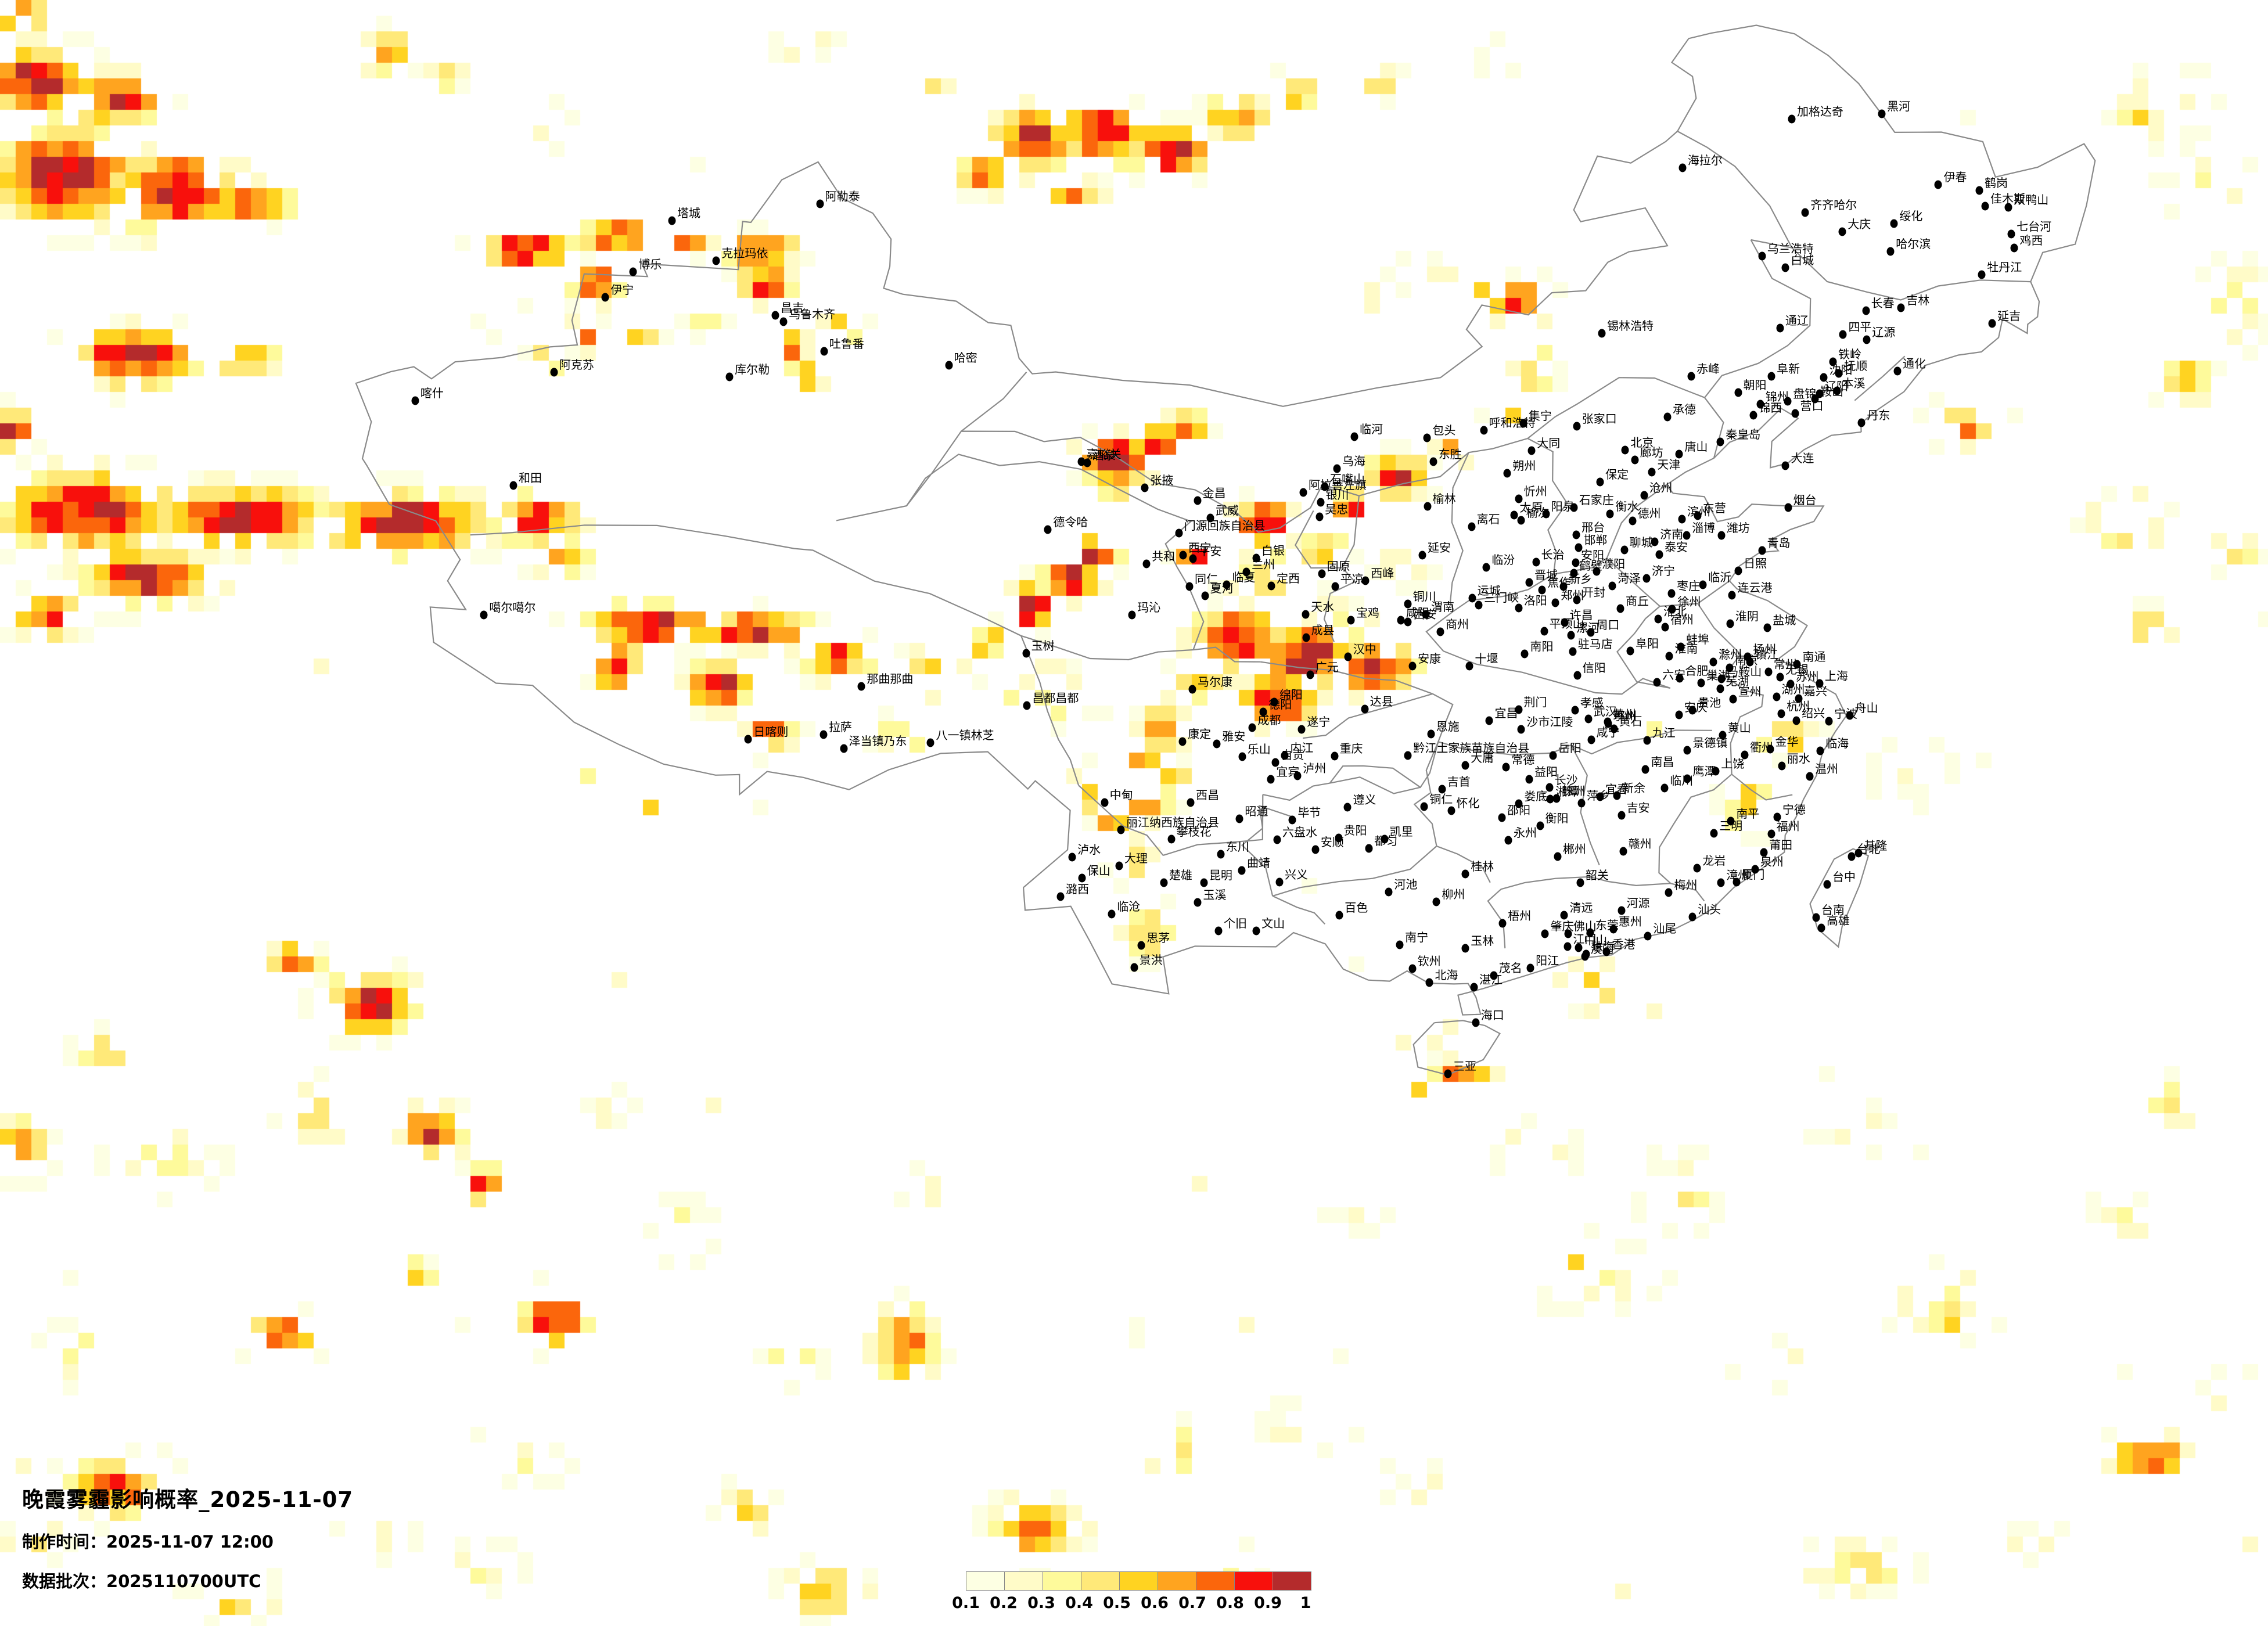 The height and width of the screenshot is (1626, 2268). Describe the element at coordinates (2007, 199) in the screenshot. I see `city-label: 佳木斯` at that location.